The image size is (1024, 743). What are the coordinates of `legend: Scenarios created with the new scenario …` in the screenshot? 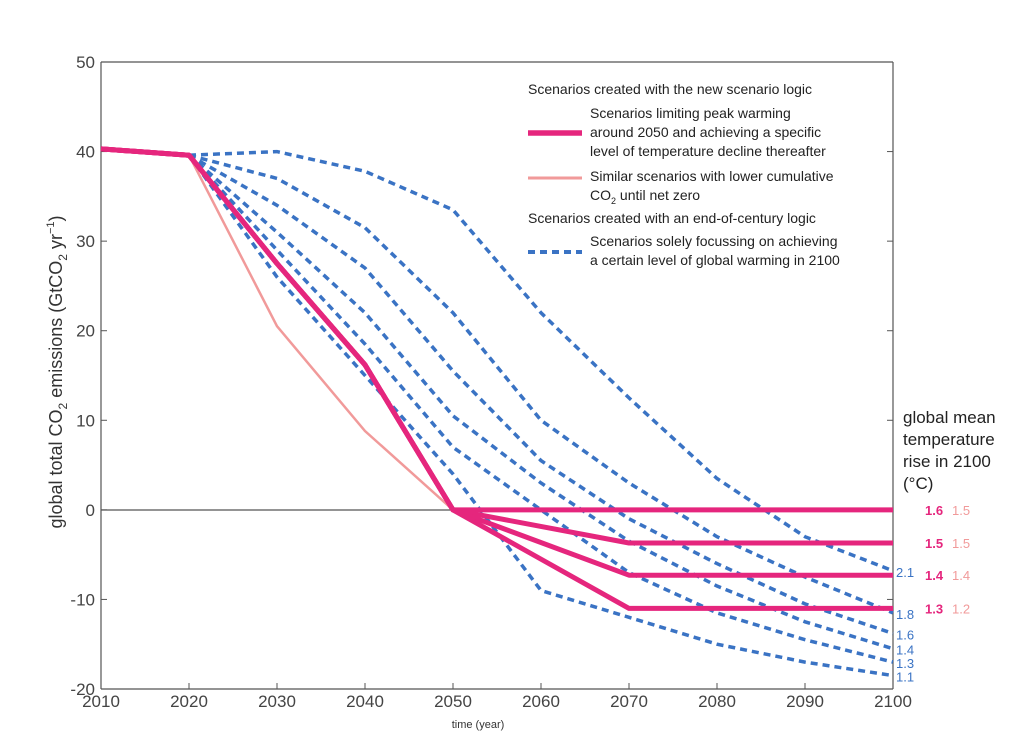 It's located at (684, 174).